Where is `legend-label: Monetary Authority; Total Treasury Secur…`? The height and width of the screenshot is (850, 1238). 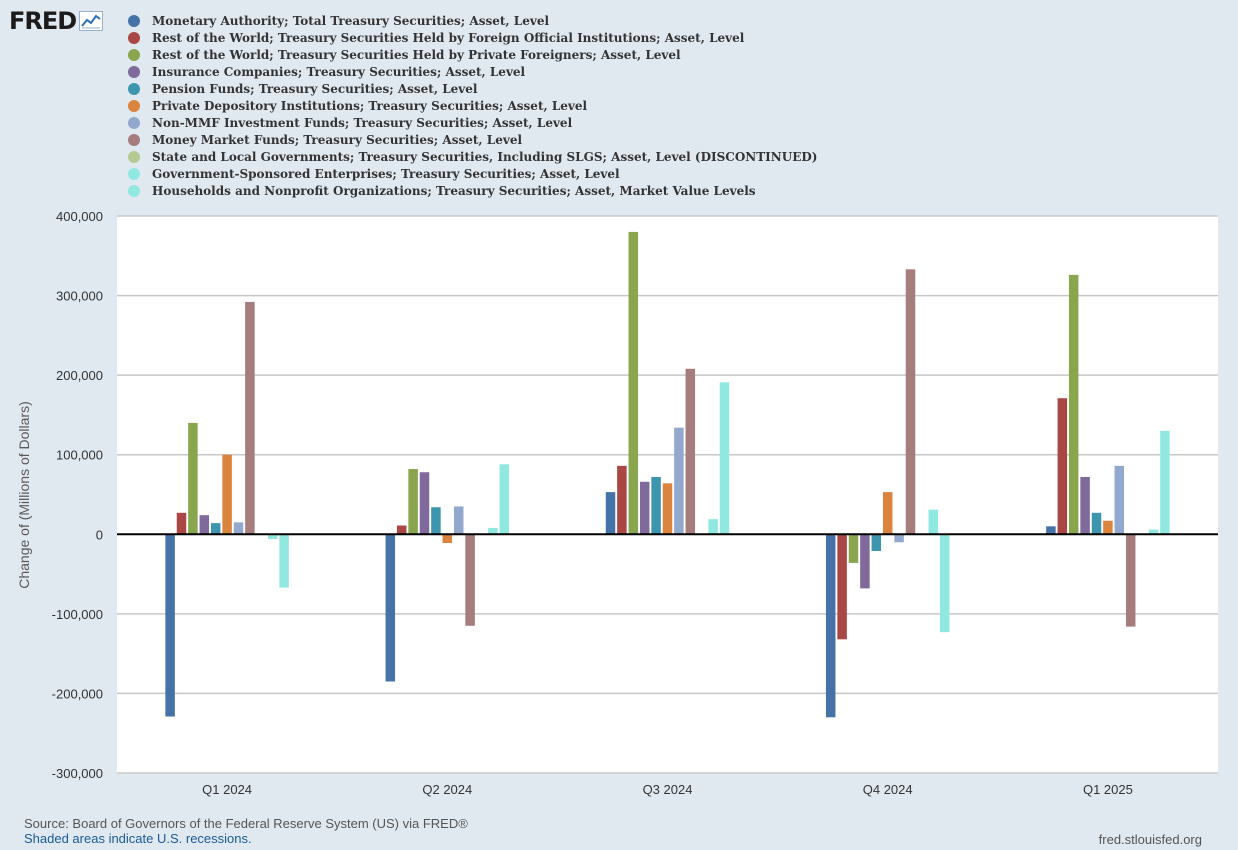 legend-label: Monetary Authority; Total Treasury Secur… is located at coordinates (351, 20).